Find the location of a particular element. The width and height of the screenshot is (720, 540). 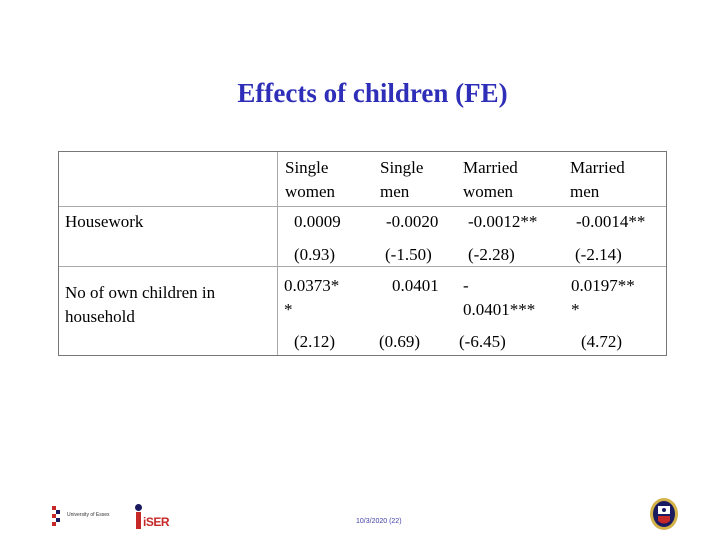

estimate-cell: 0.0009 is located at coordinates (317, 221).